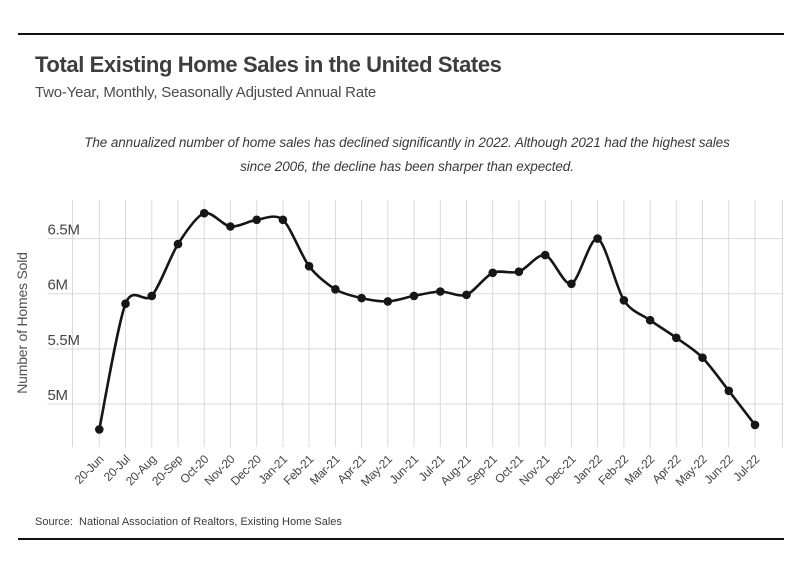 This screenshot has height=575, width=799. What do you see at coordinates (64, 340) in the screenshot?
I see `y-tick-label: 5.5M` at bounding box center [64, 340].